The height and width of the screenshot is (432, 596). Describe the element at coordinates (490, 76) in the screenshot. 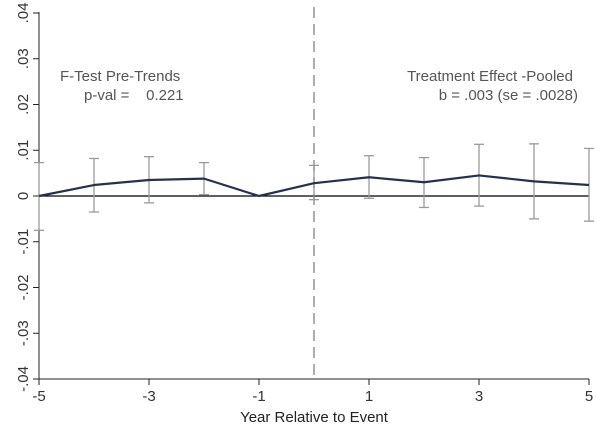

I see `treatment-effect-title: Treatment Effect -Pooled` at that location.